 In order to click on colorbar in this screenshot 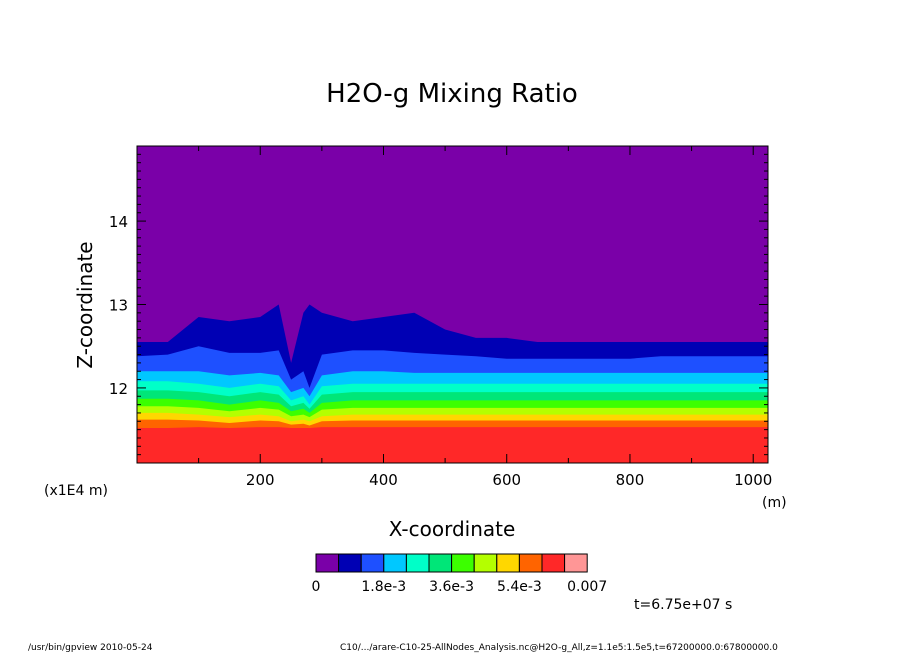, I will do `click(451, 563)`.